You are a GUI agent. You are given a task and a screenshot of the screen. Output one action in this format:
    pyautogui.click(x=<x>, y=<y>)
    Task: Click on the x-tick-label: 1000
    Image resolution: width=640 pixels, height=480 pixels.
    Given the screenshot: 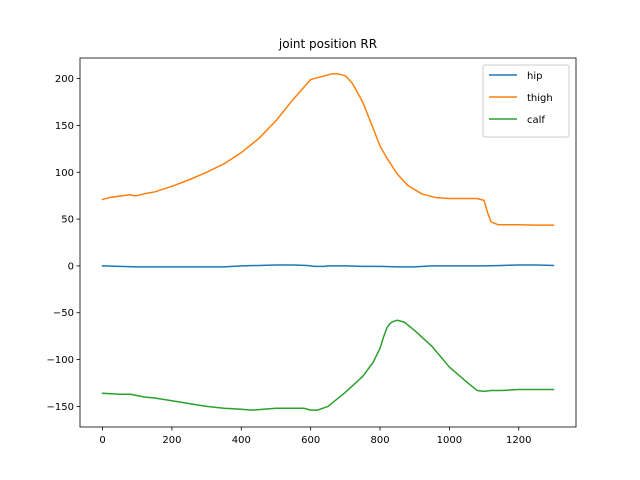 What is the action you would take?
    pyautogui.click(x=449, y=440)
    